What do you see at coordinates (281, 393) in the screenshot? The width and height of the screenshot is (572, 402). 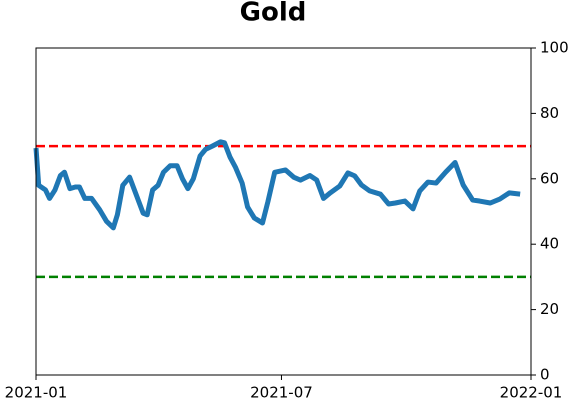 I see `x-tick-label: 2021-07` at bounding box center [281, 393].